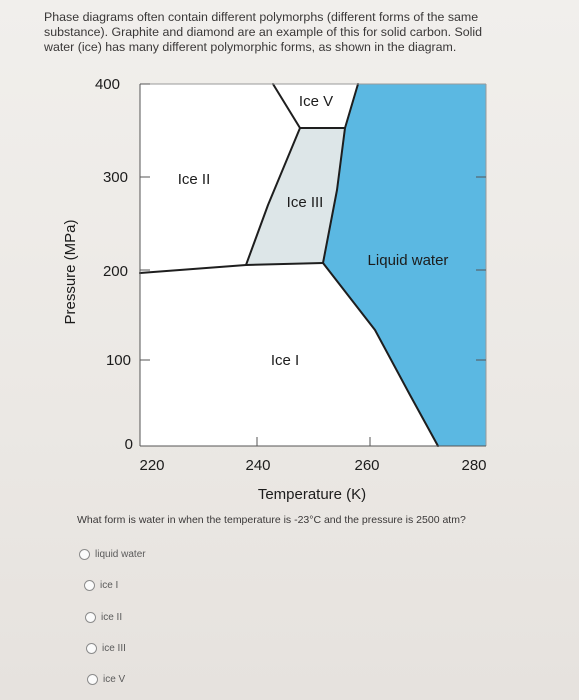 Image resolution: width=579 pixels, height=700 pixels. I want to click on option-ice-ii: ice II, so click(103, 617).